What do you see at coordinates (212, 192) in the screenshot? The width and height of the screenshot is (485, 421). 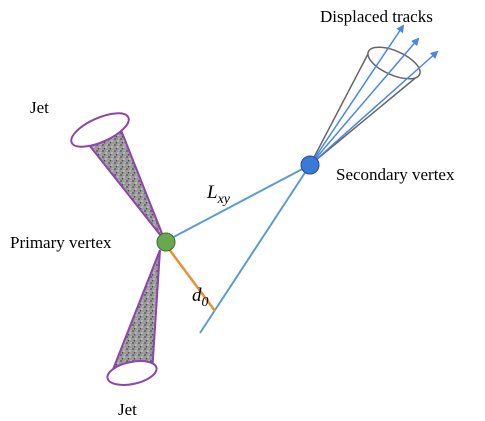 I see `lxy-label-main: L` at bounding box center [212, 192].